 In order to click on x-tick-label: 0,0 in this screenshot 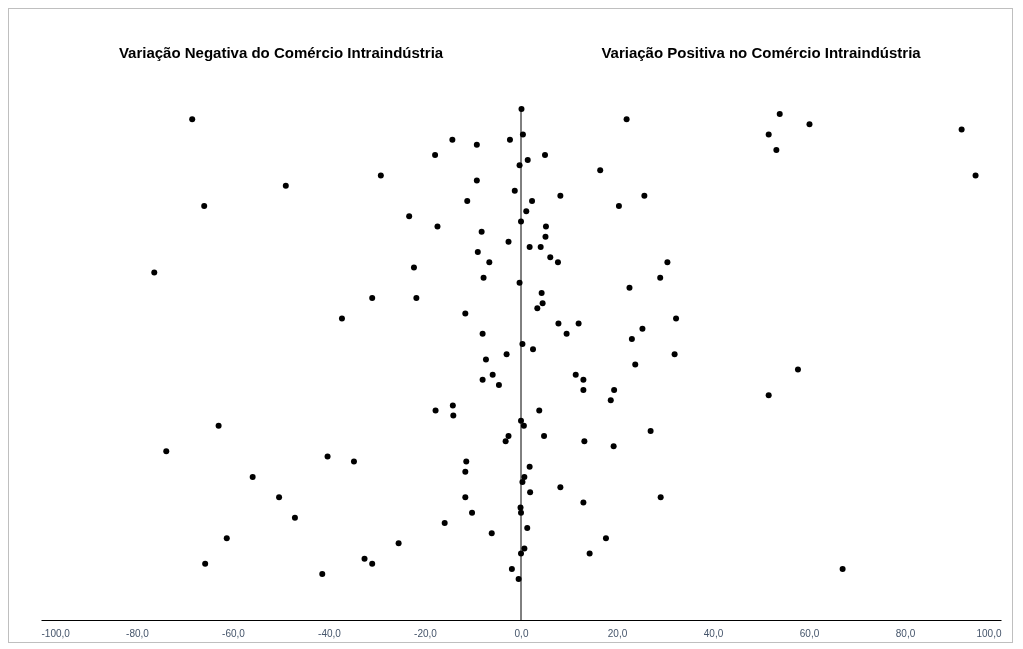, I will do `click(521, 633)`.